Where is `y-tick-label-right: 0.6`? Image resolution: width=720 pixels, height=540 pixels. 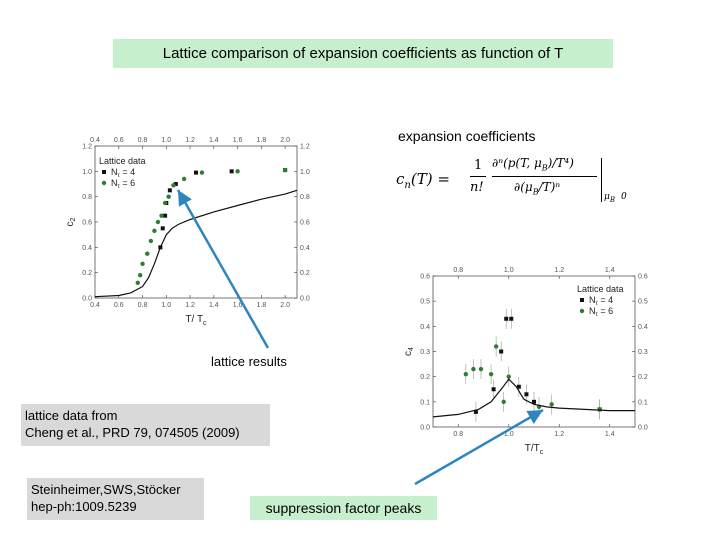
y-tick-label-right: 0.6 is located at coordinates (305, 223).